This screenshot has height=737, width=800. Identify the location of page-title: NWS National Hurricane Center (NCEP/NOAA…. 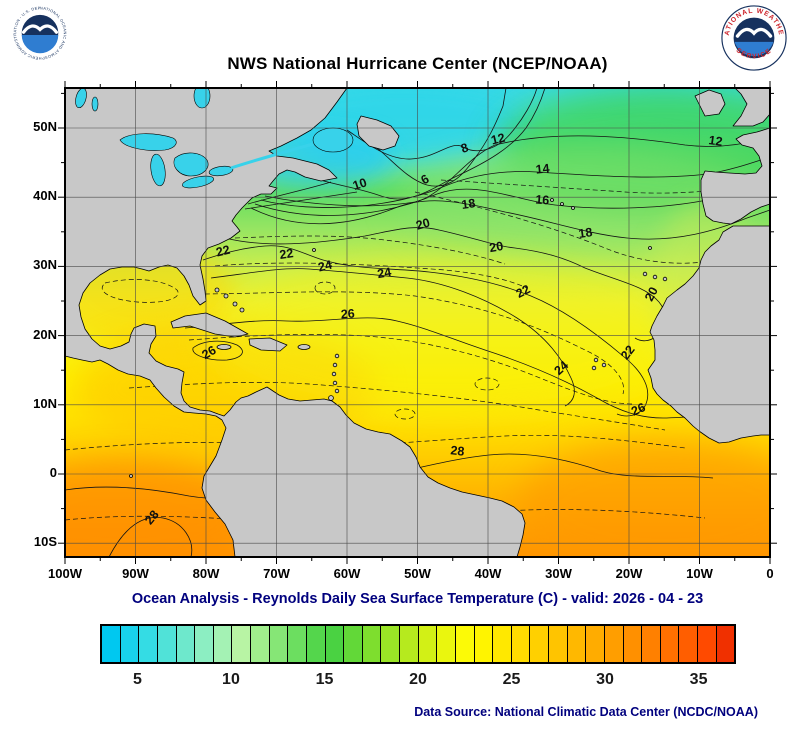
(417, 63).